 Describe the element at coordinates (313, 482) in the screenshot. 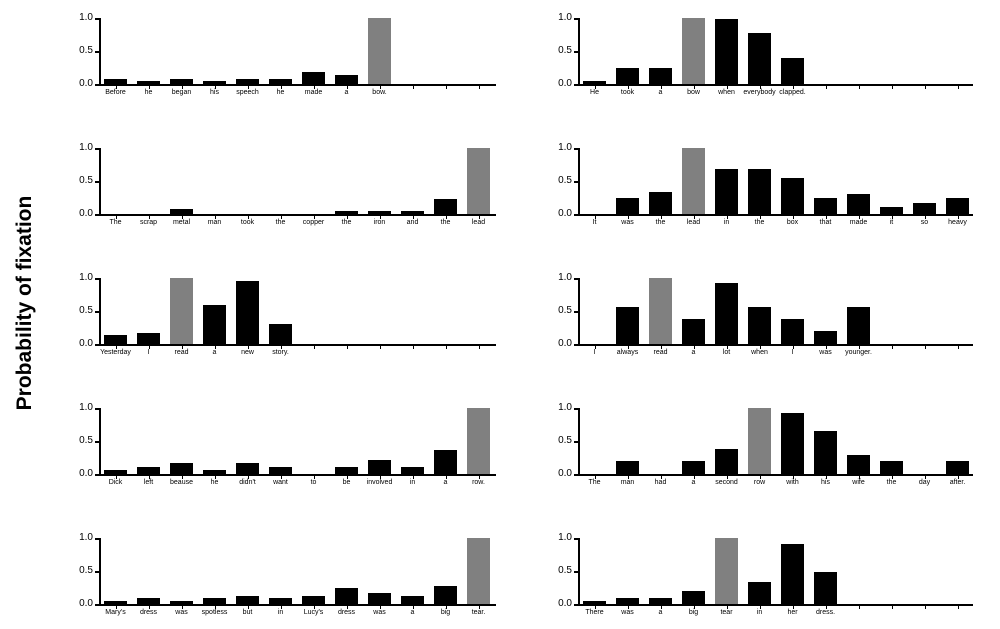

I see `x-tick-label: to` at that location.